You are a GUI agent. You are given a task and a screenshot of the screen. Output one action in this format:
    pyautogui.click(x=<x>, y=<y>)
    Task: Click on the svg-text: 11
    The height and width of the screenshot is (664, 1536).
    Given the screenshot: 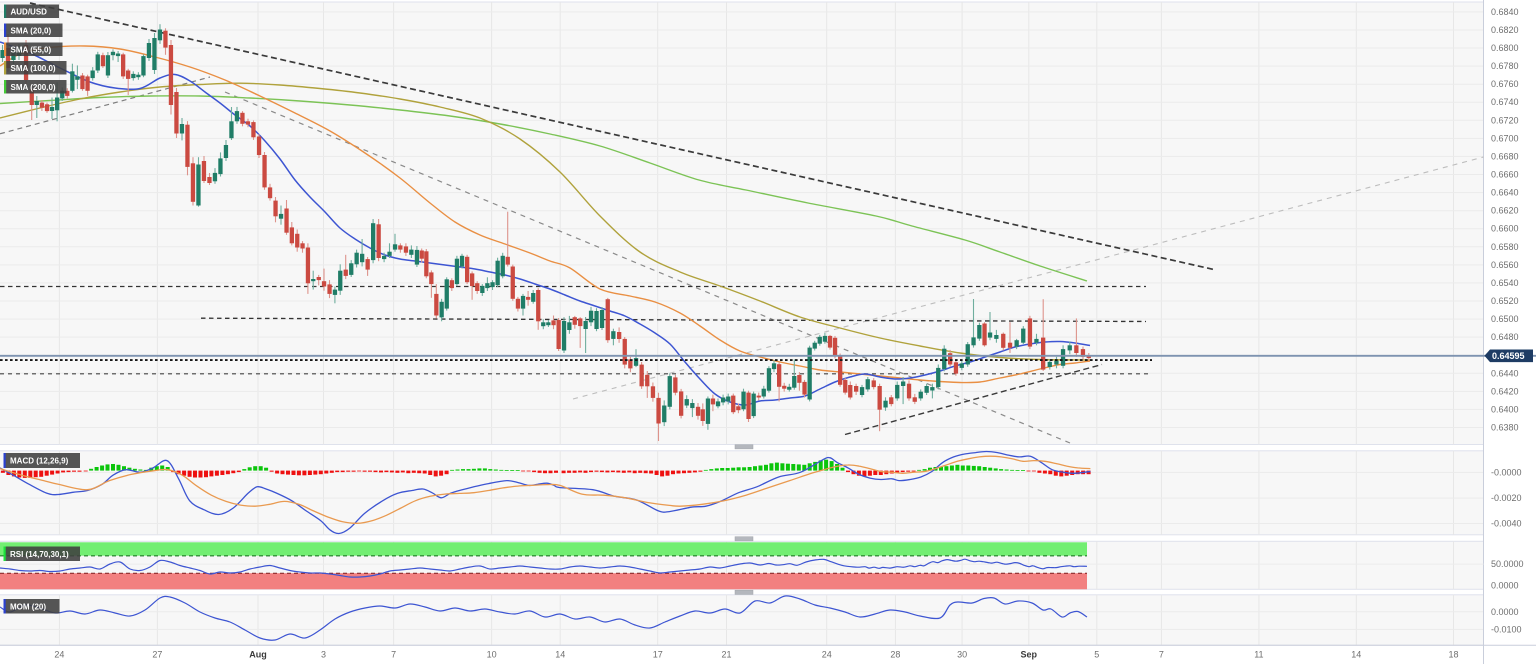 What is the action you would take?
    pyautogui.click(x=1258, y=655)
    